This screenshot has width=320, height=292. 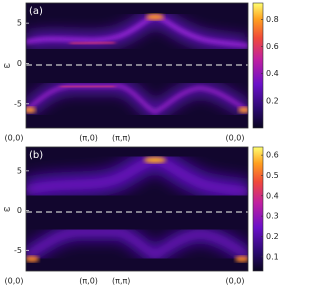 I want to click on colorbar-tick-label: 0.1, so click(x=272, y=256).